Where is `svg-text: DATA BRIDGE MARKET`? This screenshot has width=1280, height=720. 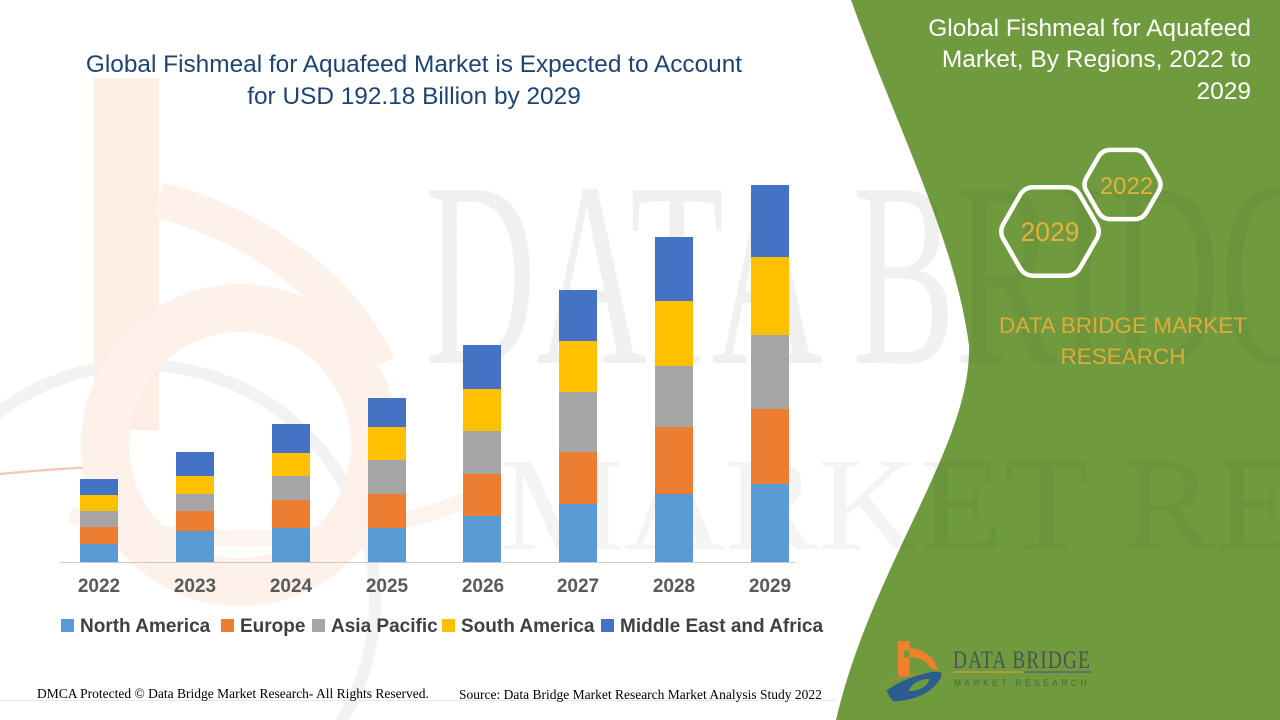 svg-text: DATA BRIDGE MARKET is located at coordinates (1123, 325).